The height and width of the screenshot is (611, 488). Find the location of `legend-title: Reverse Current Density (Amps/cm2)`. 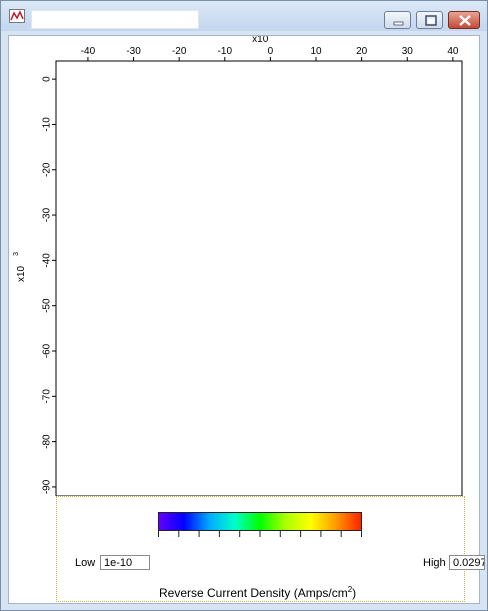

legend-title: Reverse Current Density (Amps/cm2) is located at coordinates (258, 592).